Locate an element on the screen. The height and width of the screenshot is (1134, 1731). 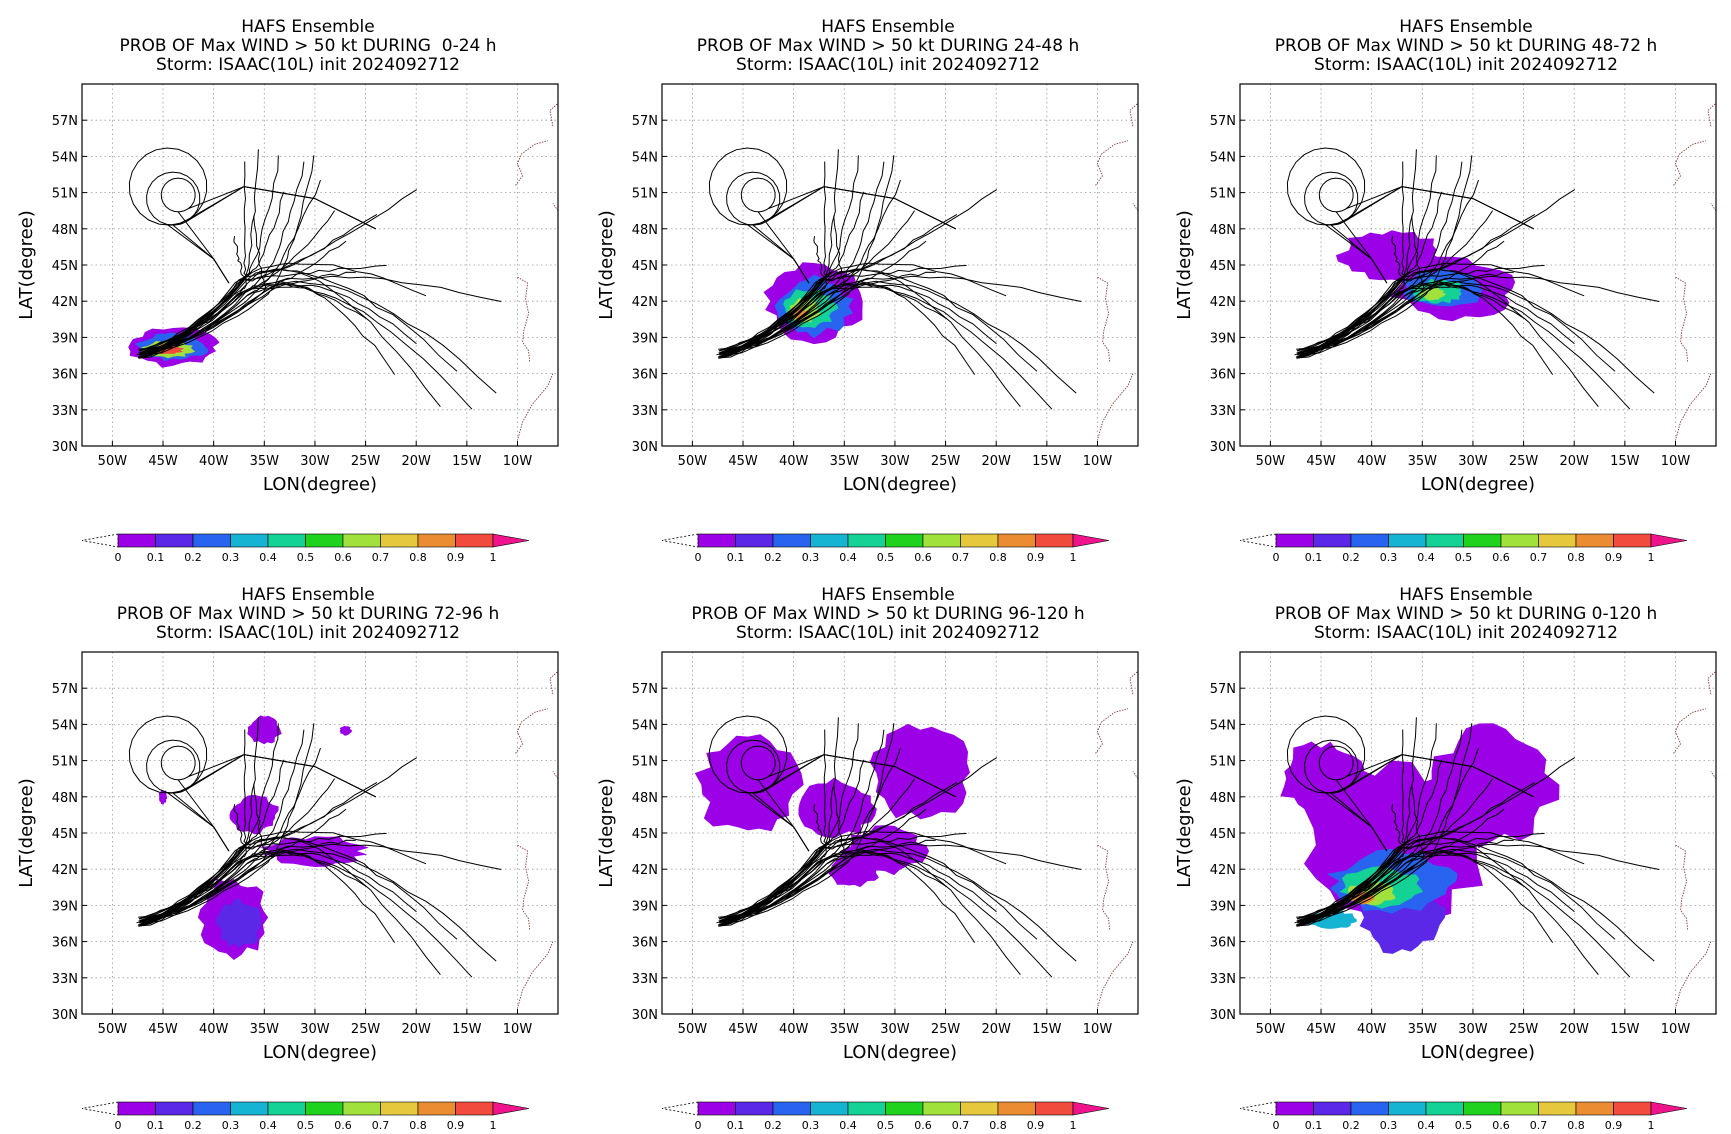
probability-shading is located at coordinates (263, 837).